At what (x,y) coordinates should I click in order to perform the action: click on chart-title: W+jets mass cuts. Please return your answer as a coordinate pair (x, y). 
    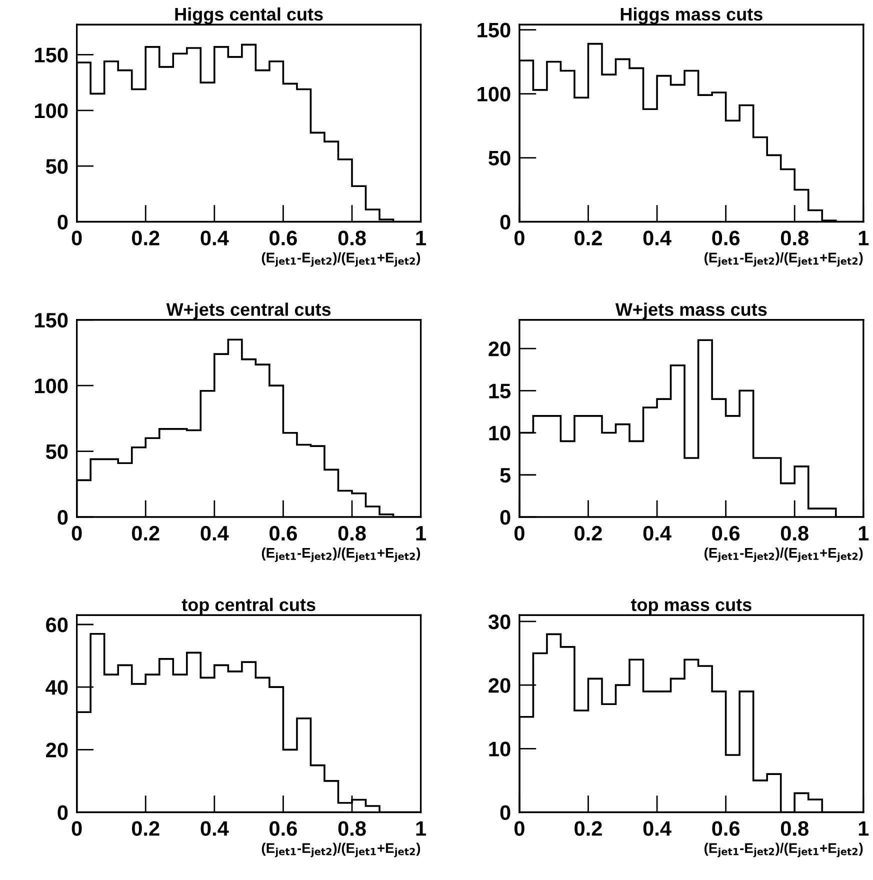
    Looking at the image, I should click on (691, 311).